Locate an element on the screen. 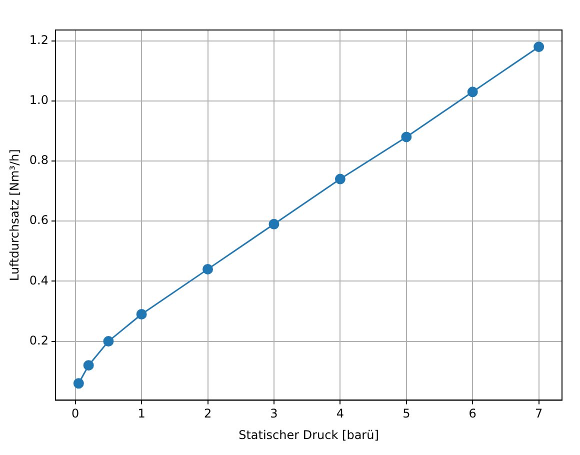  y-axis-title: Luftdurchsatz [Nm³/h] is located at coordinates (14, 215).